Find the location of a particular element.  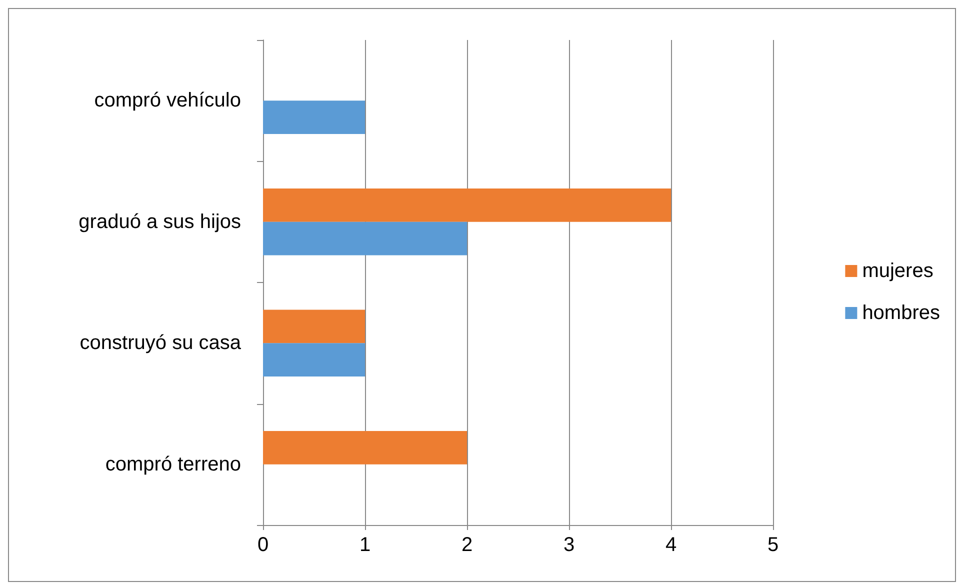

y-tick-label: graduó a sus hijos is located at coordinates (159, 221).